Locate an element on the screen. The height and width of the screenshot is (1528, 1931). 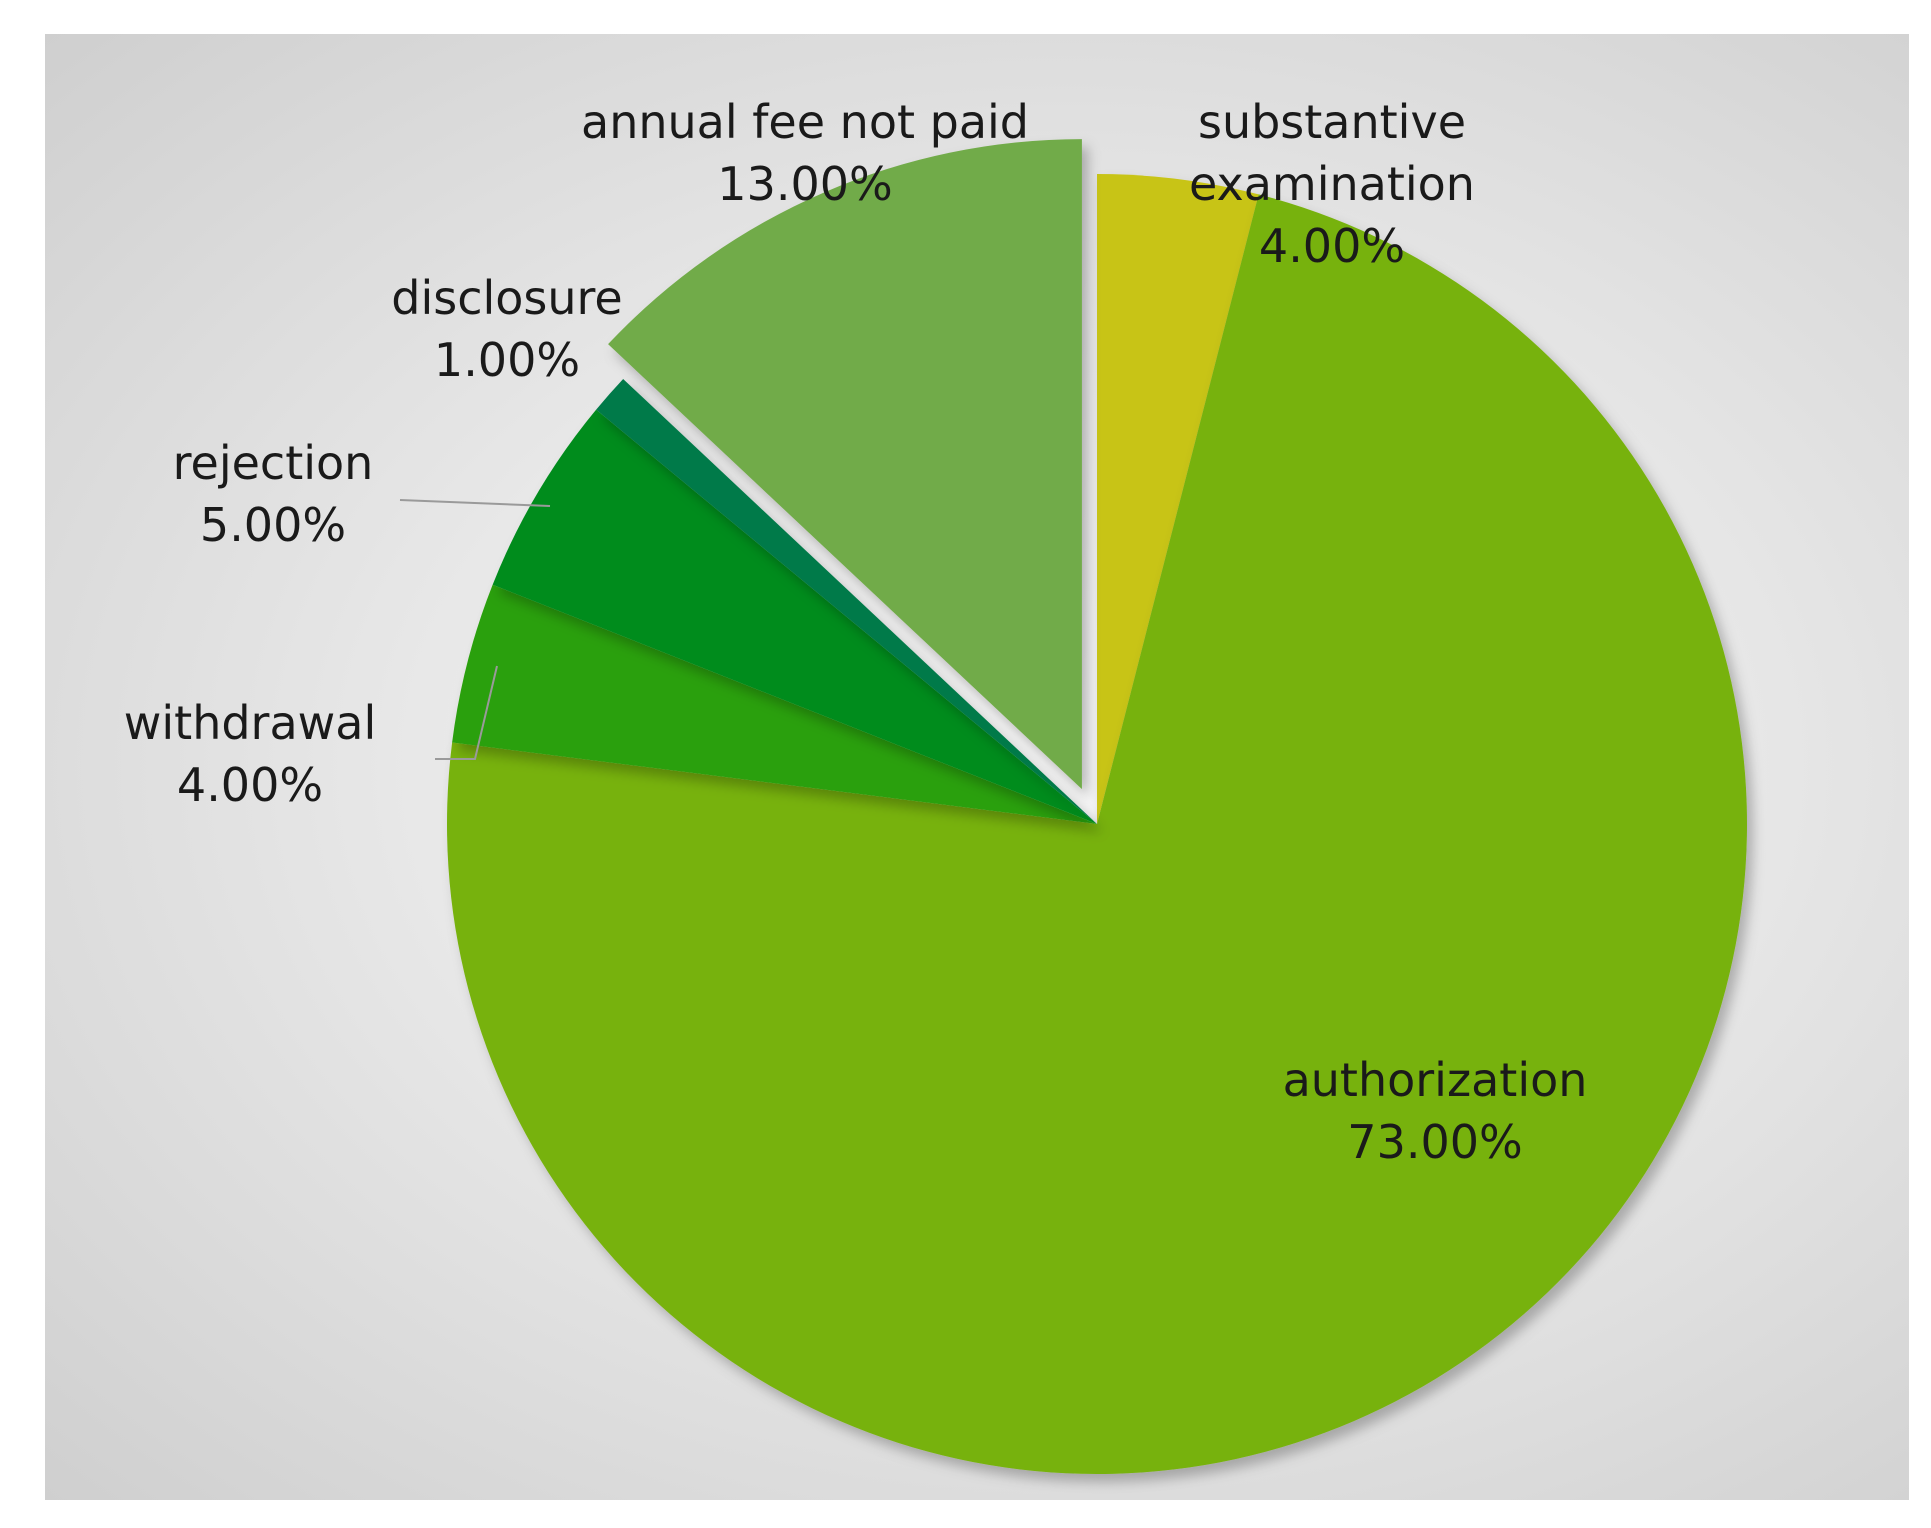
data-label-name: substantive is located at coordinates (1332, 122).